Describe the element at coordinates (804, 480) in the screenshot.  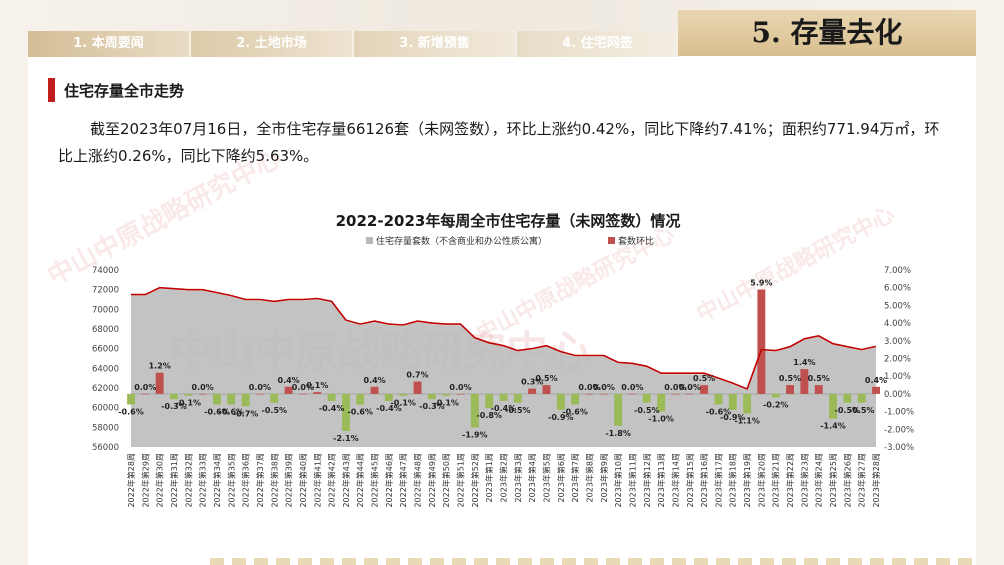
I see `x-tick-label: 2023年第23周` at that location.